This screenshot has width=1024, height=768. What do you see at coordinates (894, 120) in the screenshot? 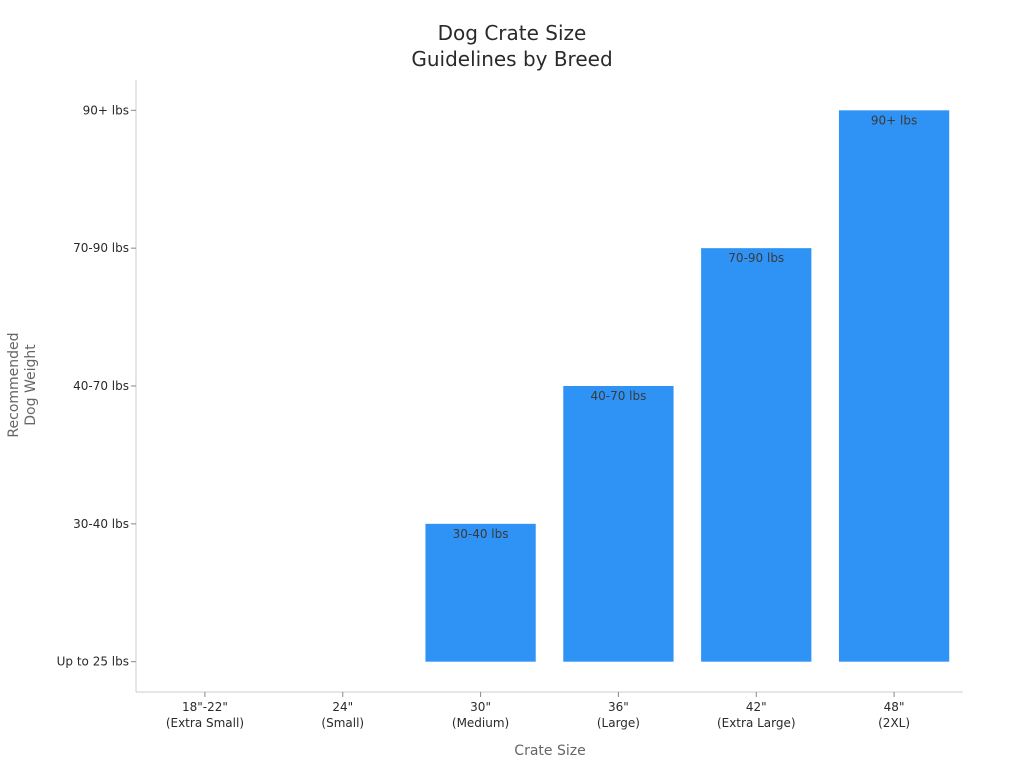
I see `bar-data-label: 90+ lbs` at bounding box center [894, 120].